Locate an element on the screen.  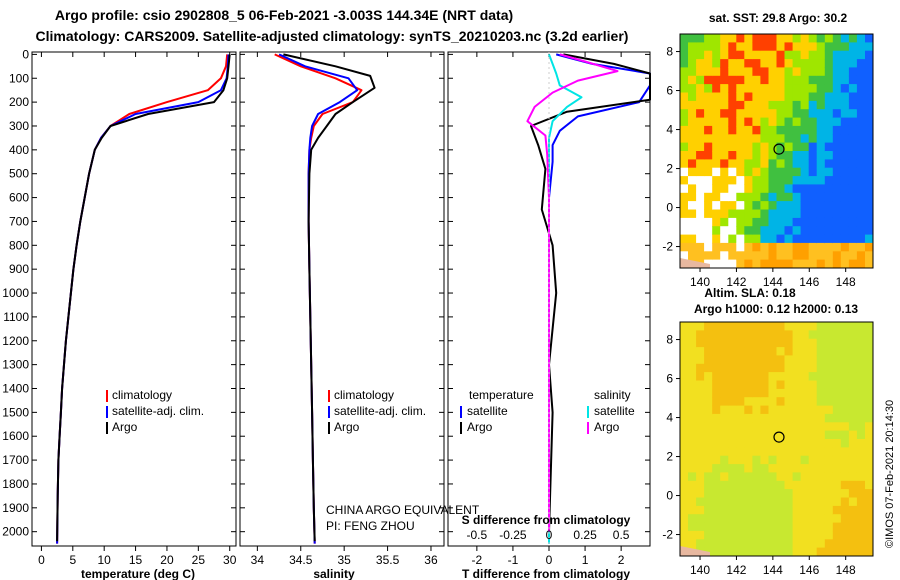
legend-label-satellite: satellite-adj. clim. is located at coordinates (380, 411).